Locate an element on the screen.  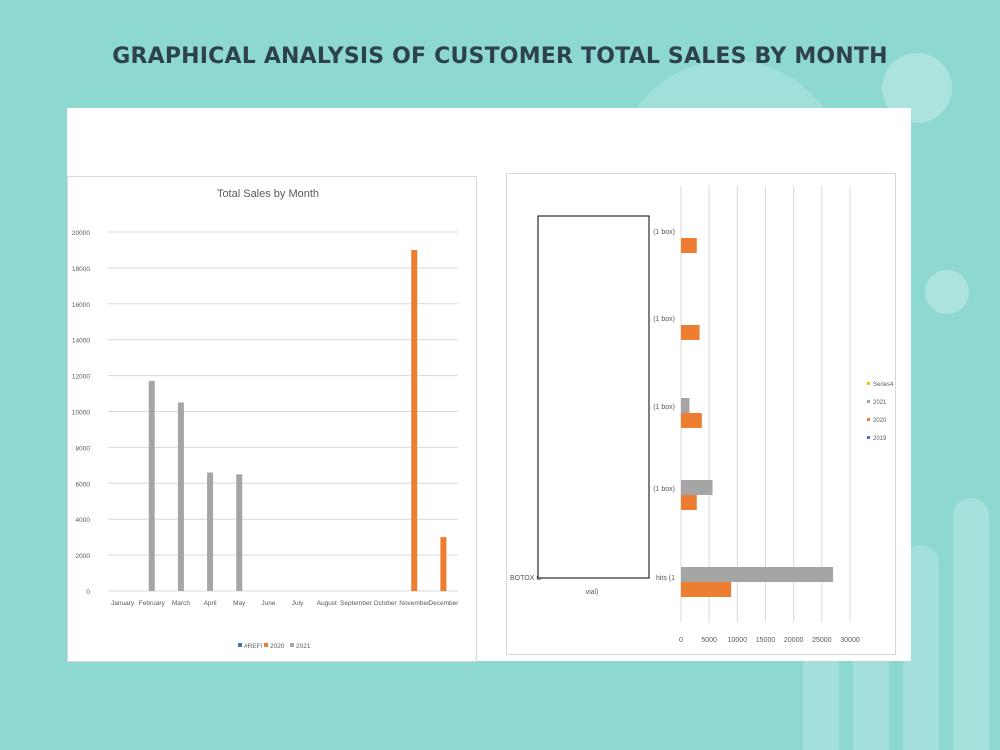
category-label: vial) is located at coordinates (592, 592).